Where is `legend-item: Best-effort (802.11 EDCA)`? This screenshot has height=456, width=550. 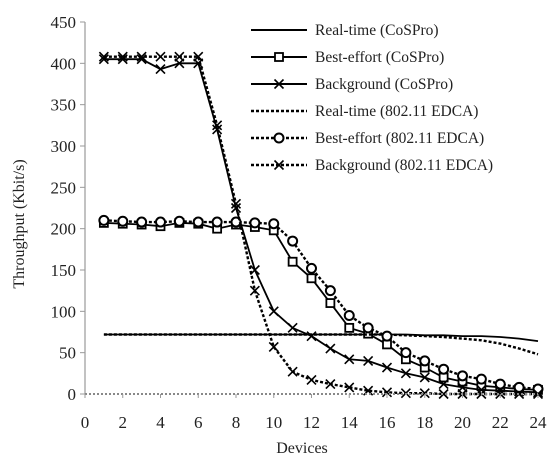 legend-item: Best-effort (802.11 EDCA) is located at coordinates (367, 138).